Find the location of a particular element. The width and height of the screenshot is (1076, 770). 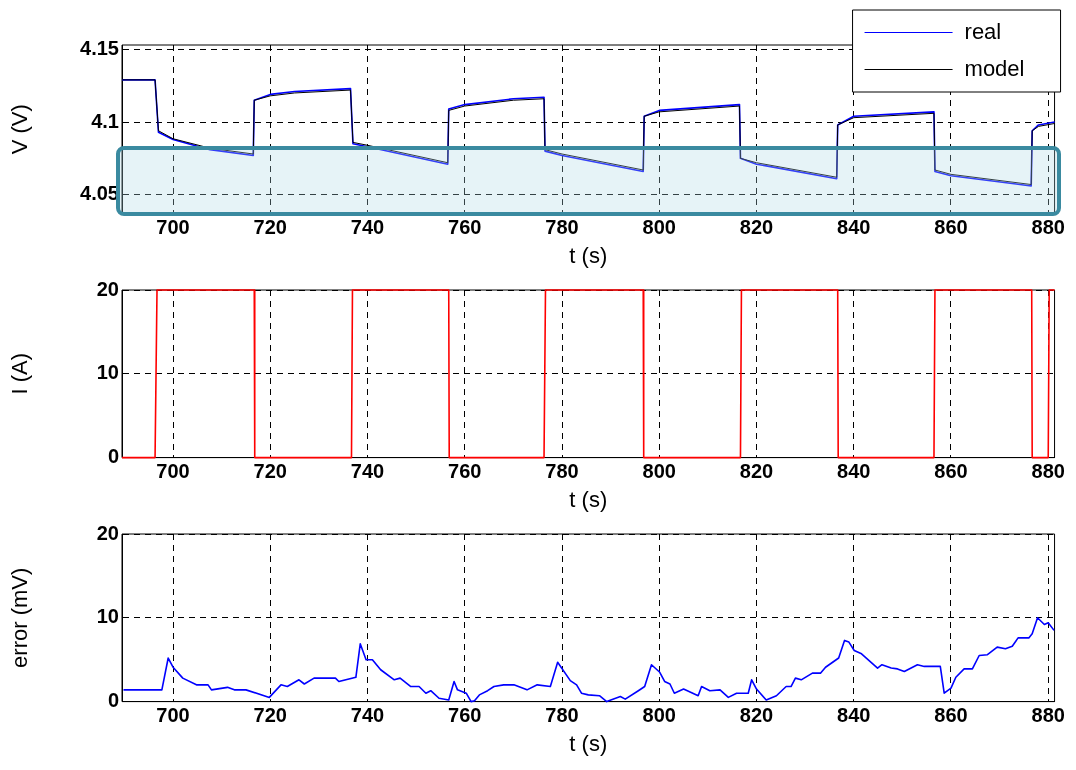

legend-label: model is located at coordinates (994, 68).